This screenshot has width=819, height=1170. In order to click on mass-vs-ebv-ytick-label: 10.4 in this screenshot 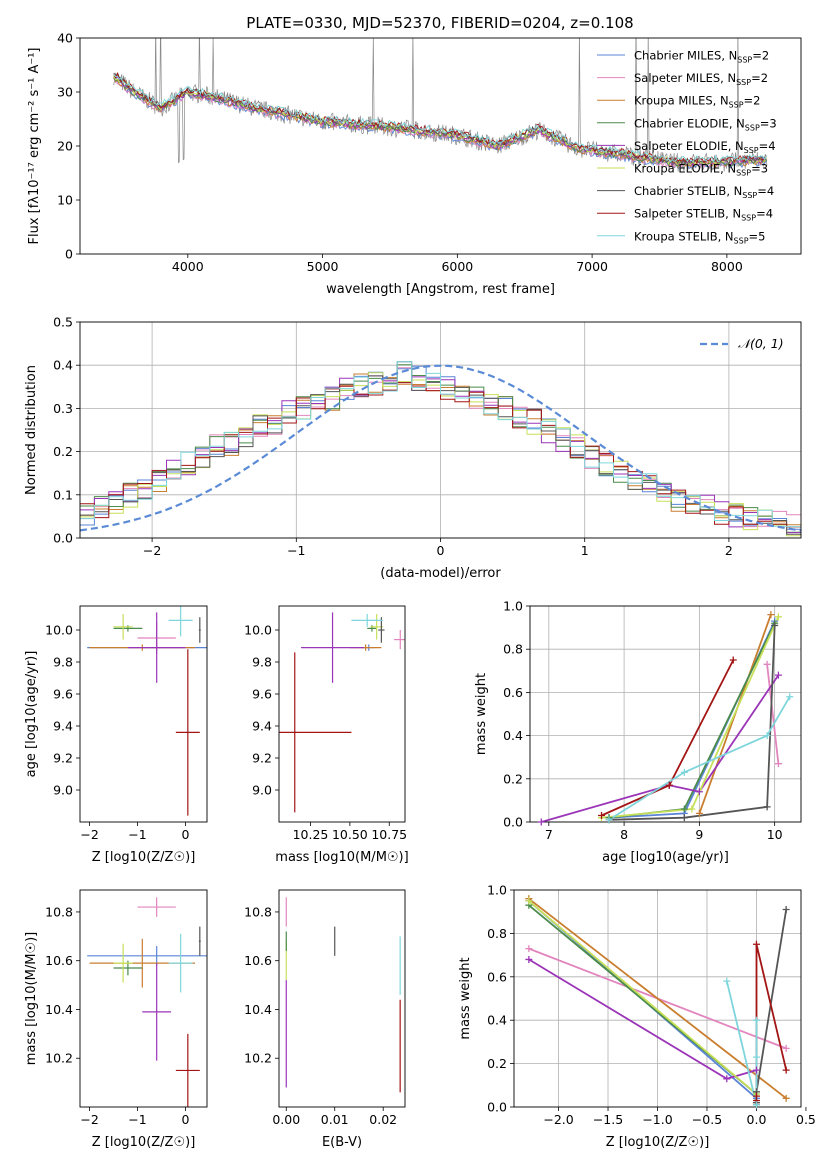, I will do `click(258, 1009)`.